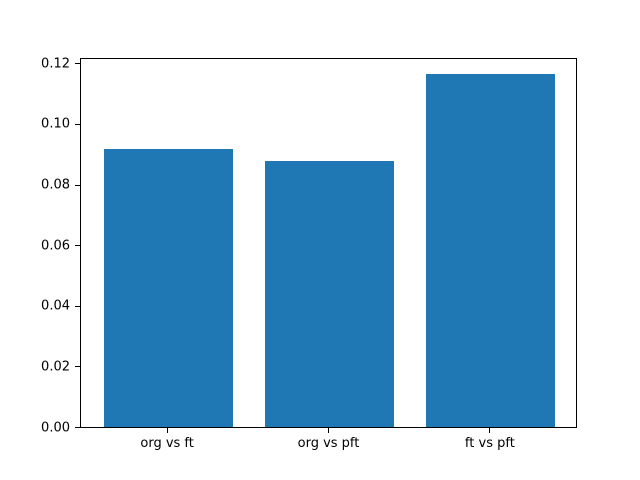  I want to click on x-tick-label-ft-vs-pft: ft vs pft, so click(489, 443).